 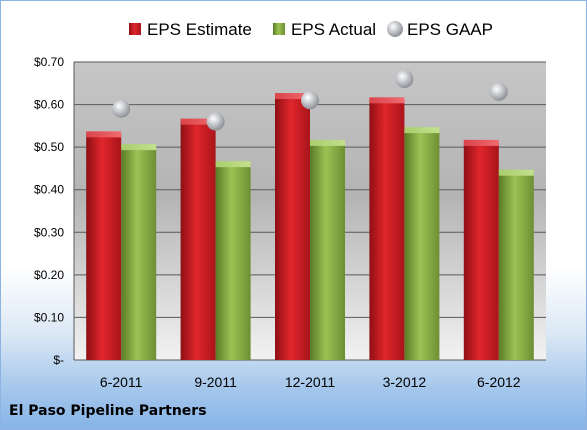 I want to click on legend-eps-estimate-label: EPS Estimate, so click(x=199, y=29).